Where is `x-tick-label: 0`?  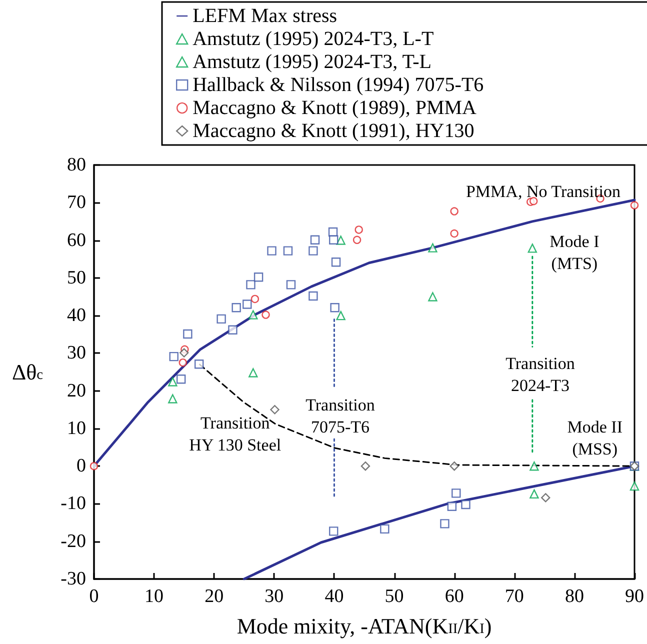 x-tick-label: 0 is located at coordinates (94, 596).